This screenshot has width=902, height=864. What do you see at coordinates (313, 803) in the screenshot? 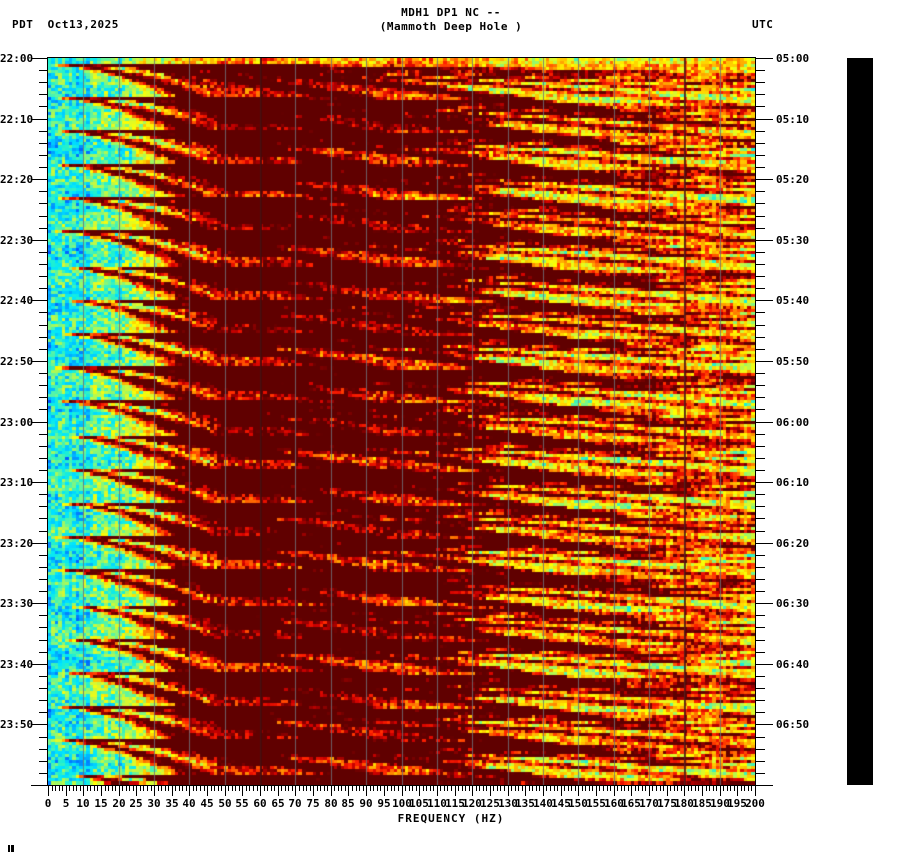
I see `freq-label: 75` at bounding box center [313, 803].